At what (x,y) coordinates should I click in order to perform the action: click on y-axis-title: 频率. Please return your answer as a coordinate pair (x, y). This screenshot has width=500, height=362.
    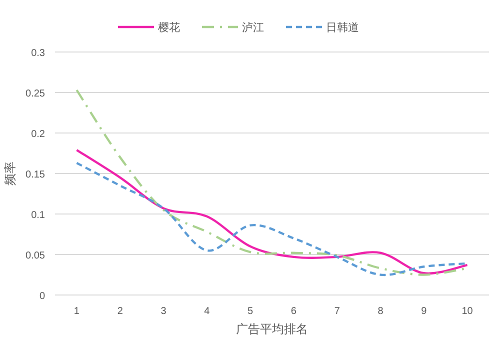
    Looking at the image, I should click on (10, 174).